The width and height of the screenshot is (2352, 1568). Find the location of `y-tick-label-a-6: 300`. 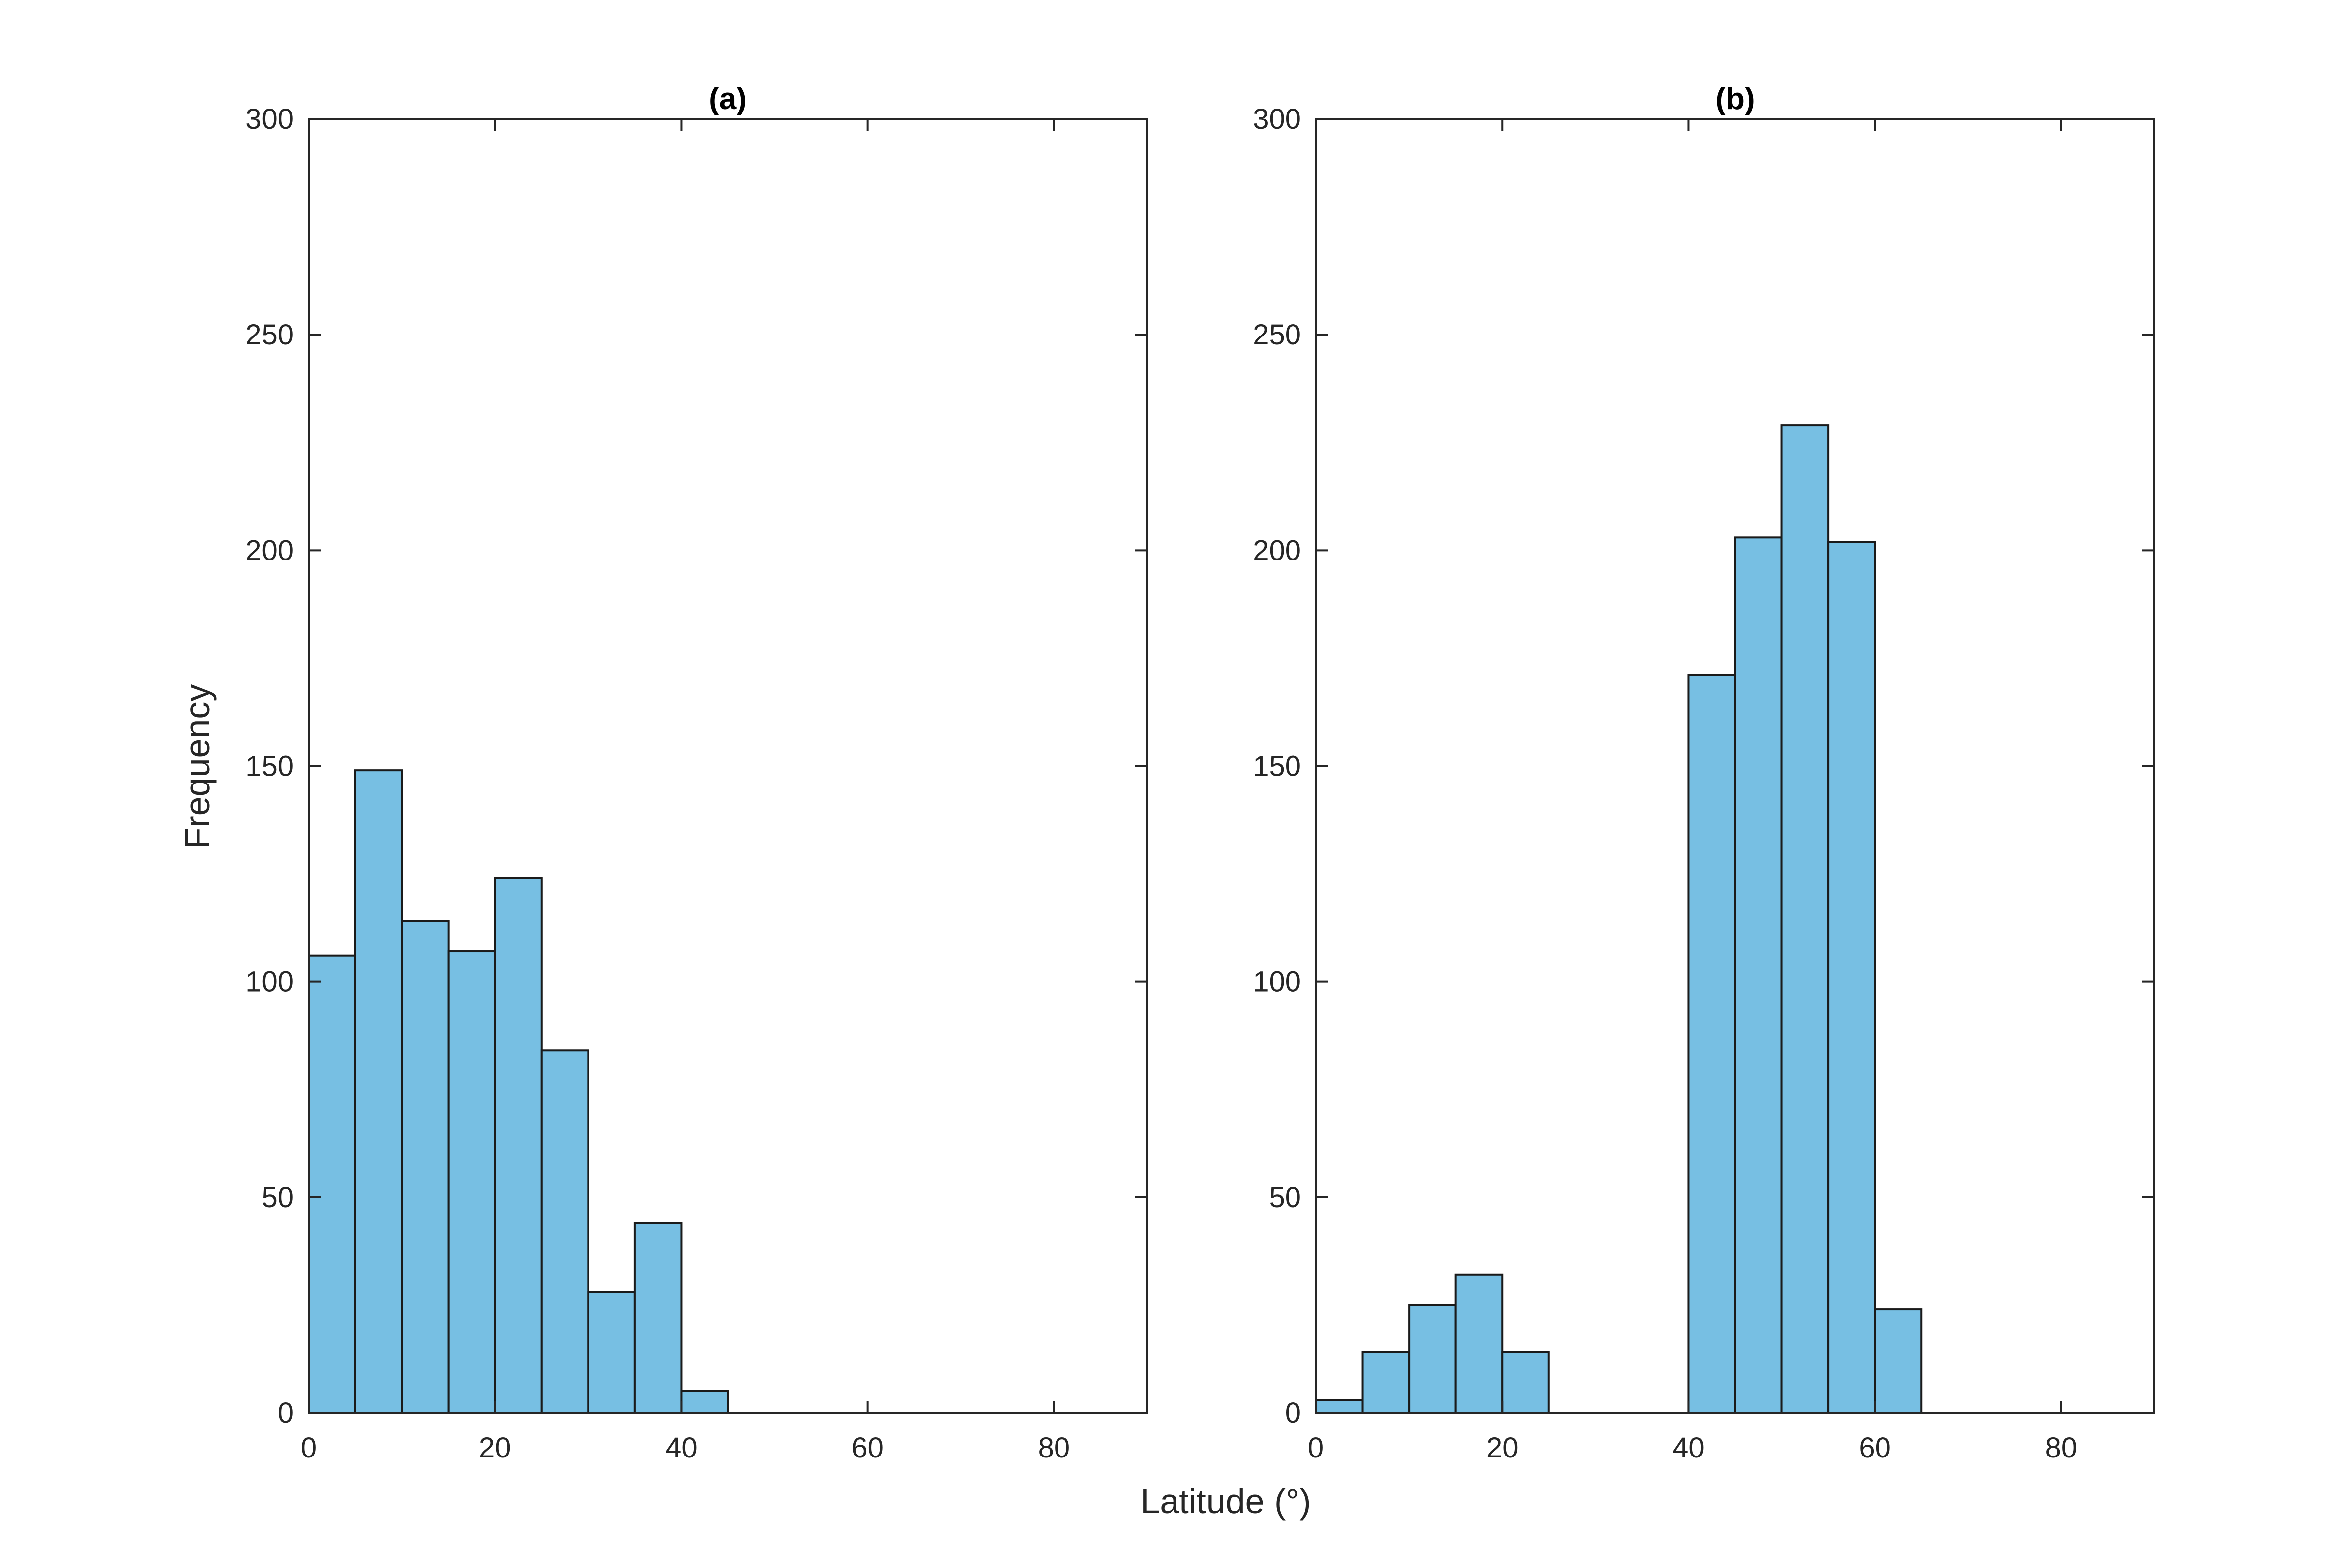

y-tick-label-a-6: 300 is located at coordinates (269, 119).